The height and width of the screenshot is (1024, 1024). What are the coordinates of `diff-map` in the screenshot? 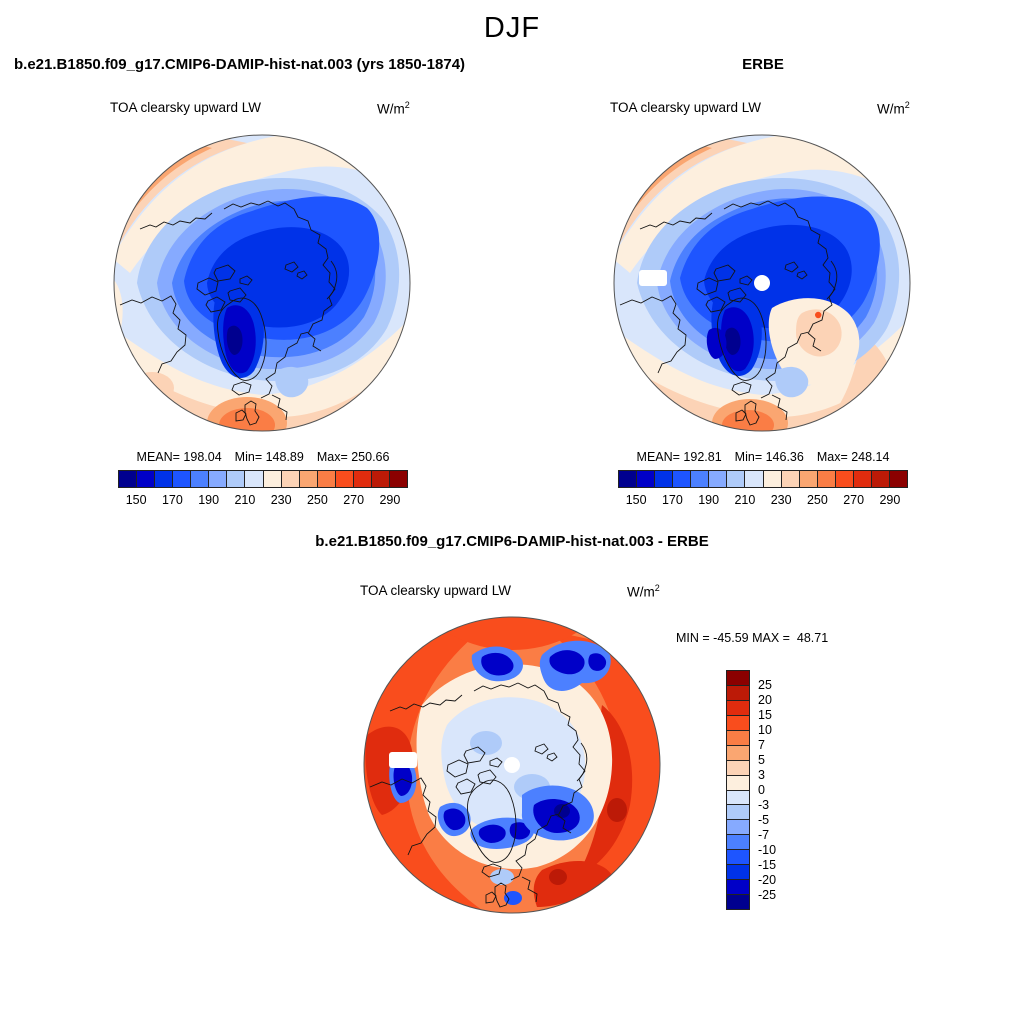 It's located at (512, 765).